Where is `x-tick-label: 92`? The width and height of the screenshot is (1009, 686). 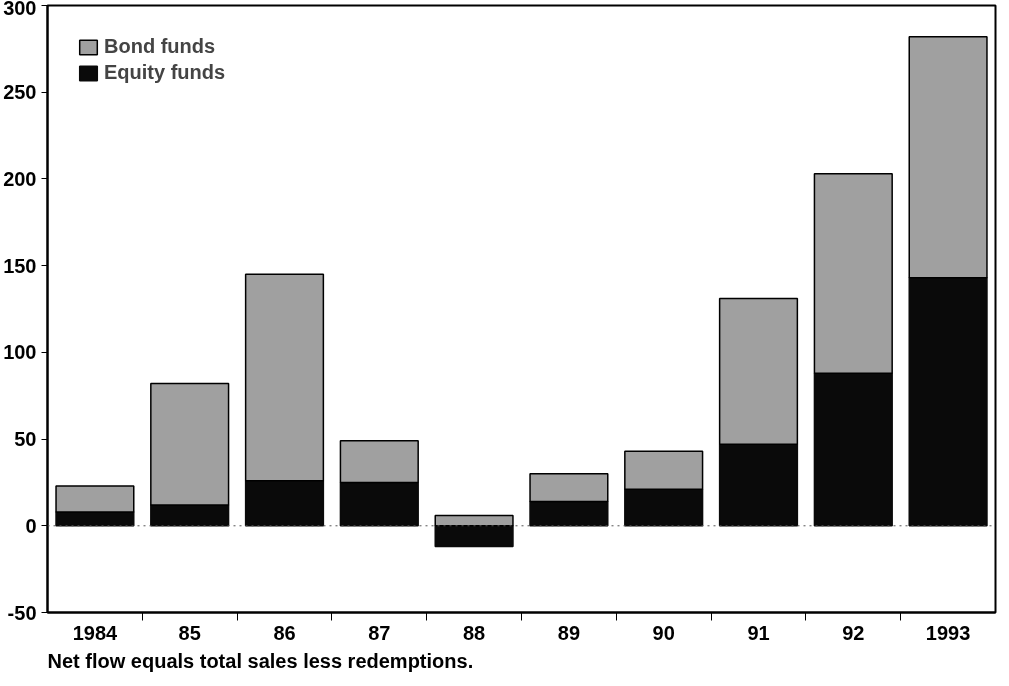
x-tick-label: 92 is located at coordinates (853, 632).